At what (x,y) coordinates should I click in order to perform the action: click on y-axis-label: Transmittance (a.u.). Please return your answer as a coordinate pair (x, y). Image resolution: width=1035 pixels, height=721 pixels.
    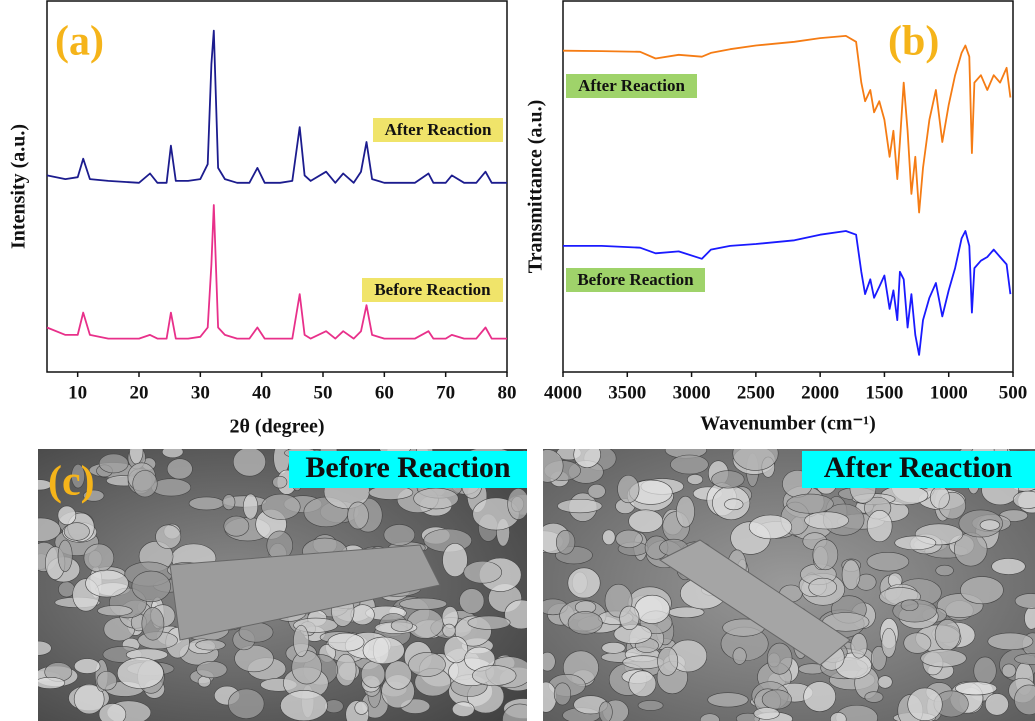
    Looking at the image, I should click on (536, 187).